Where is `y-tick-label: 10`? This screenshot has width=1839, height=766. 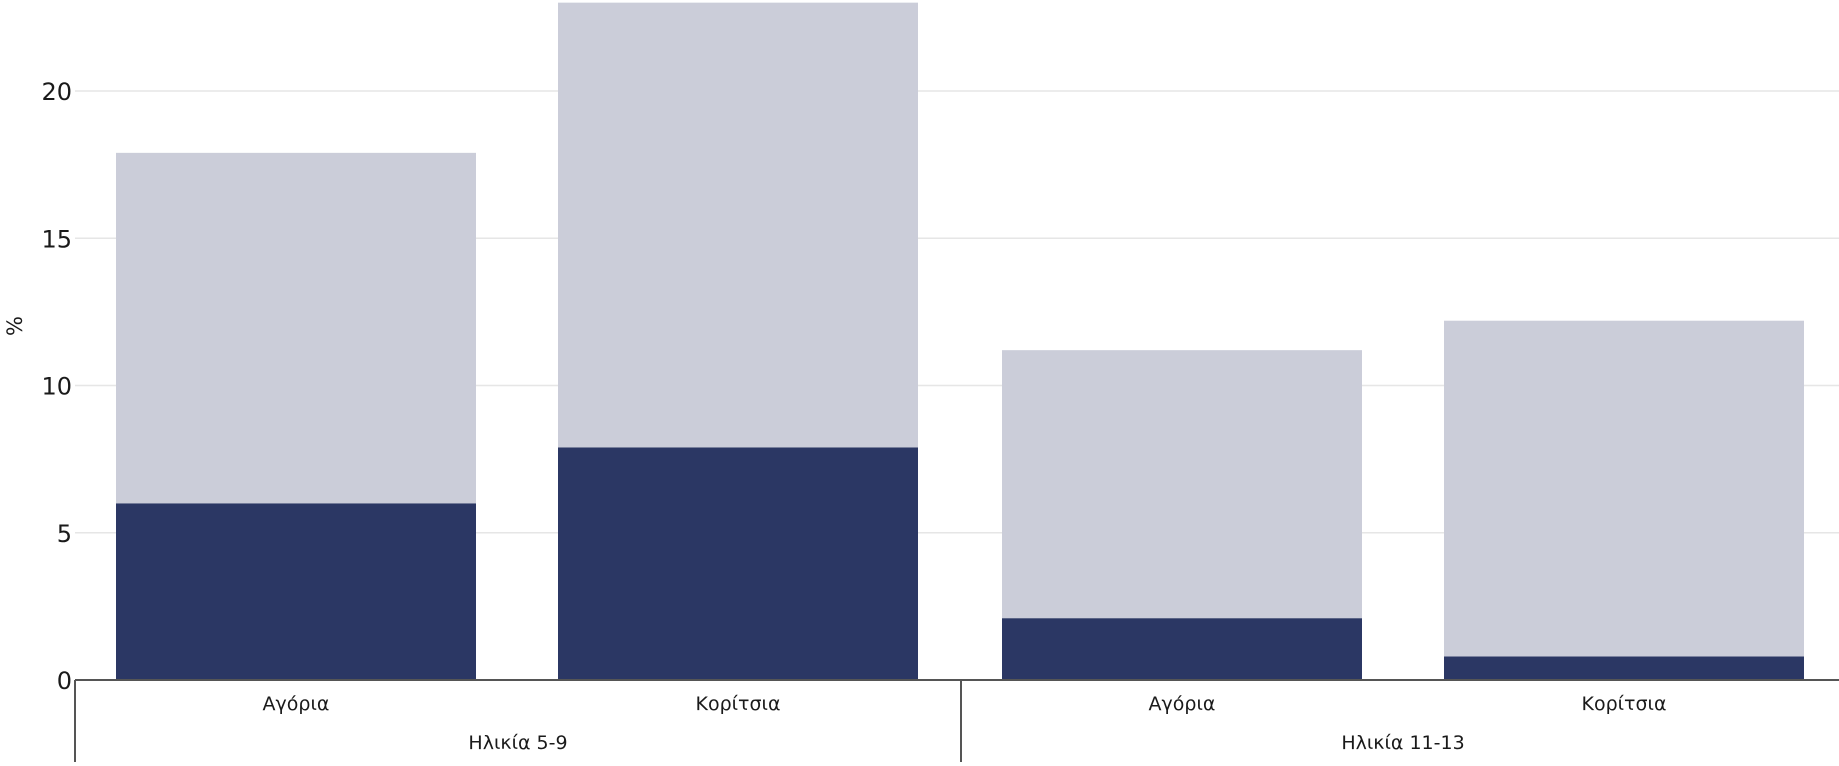 y-tick-label: 10 is located at coordinates (56, 387).